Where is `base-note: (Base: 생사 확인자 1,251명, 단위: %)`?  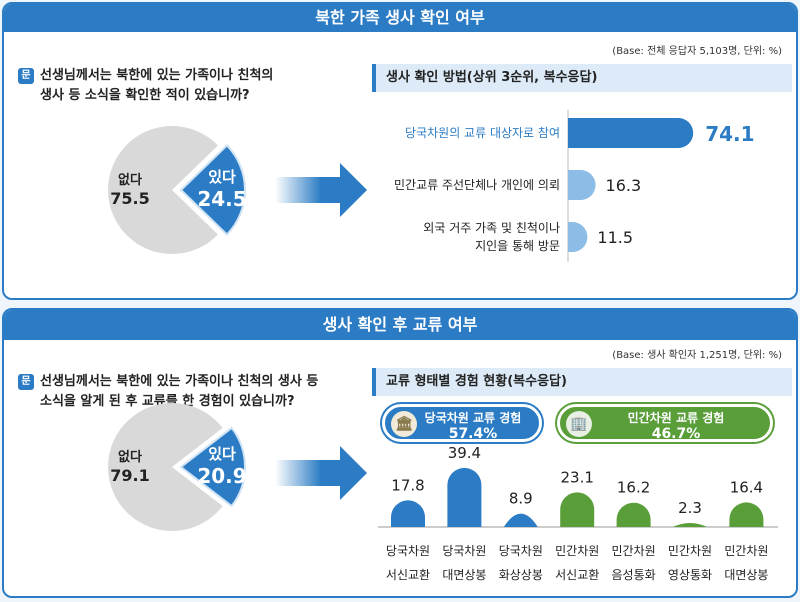
base-note: (Base: 생사 확인자 1,251명, 단위: %) is located at coordinates (697, 355).